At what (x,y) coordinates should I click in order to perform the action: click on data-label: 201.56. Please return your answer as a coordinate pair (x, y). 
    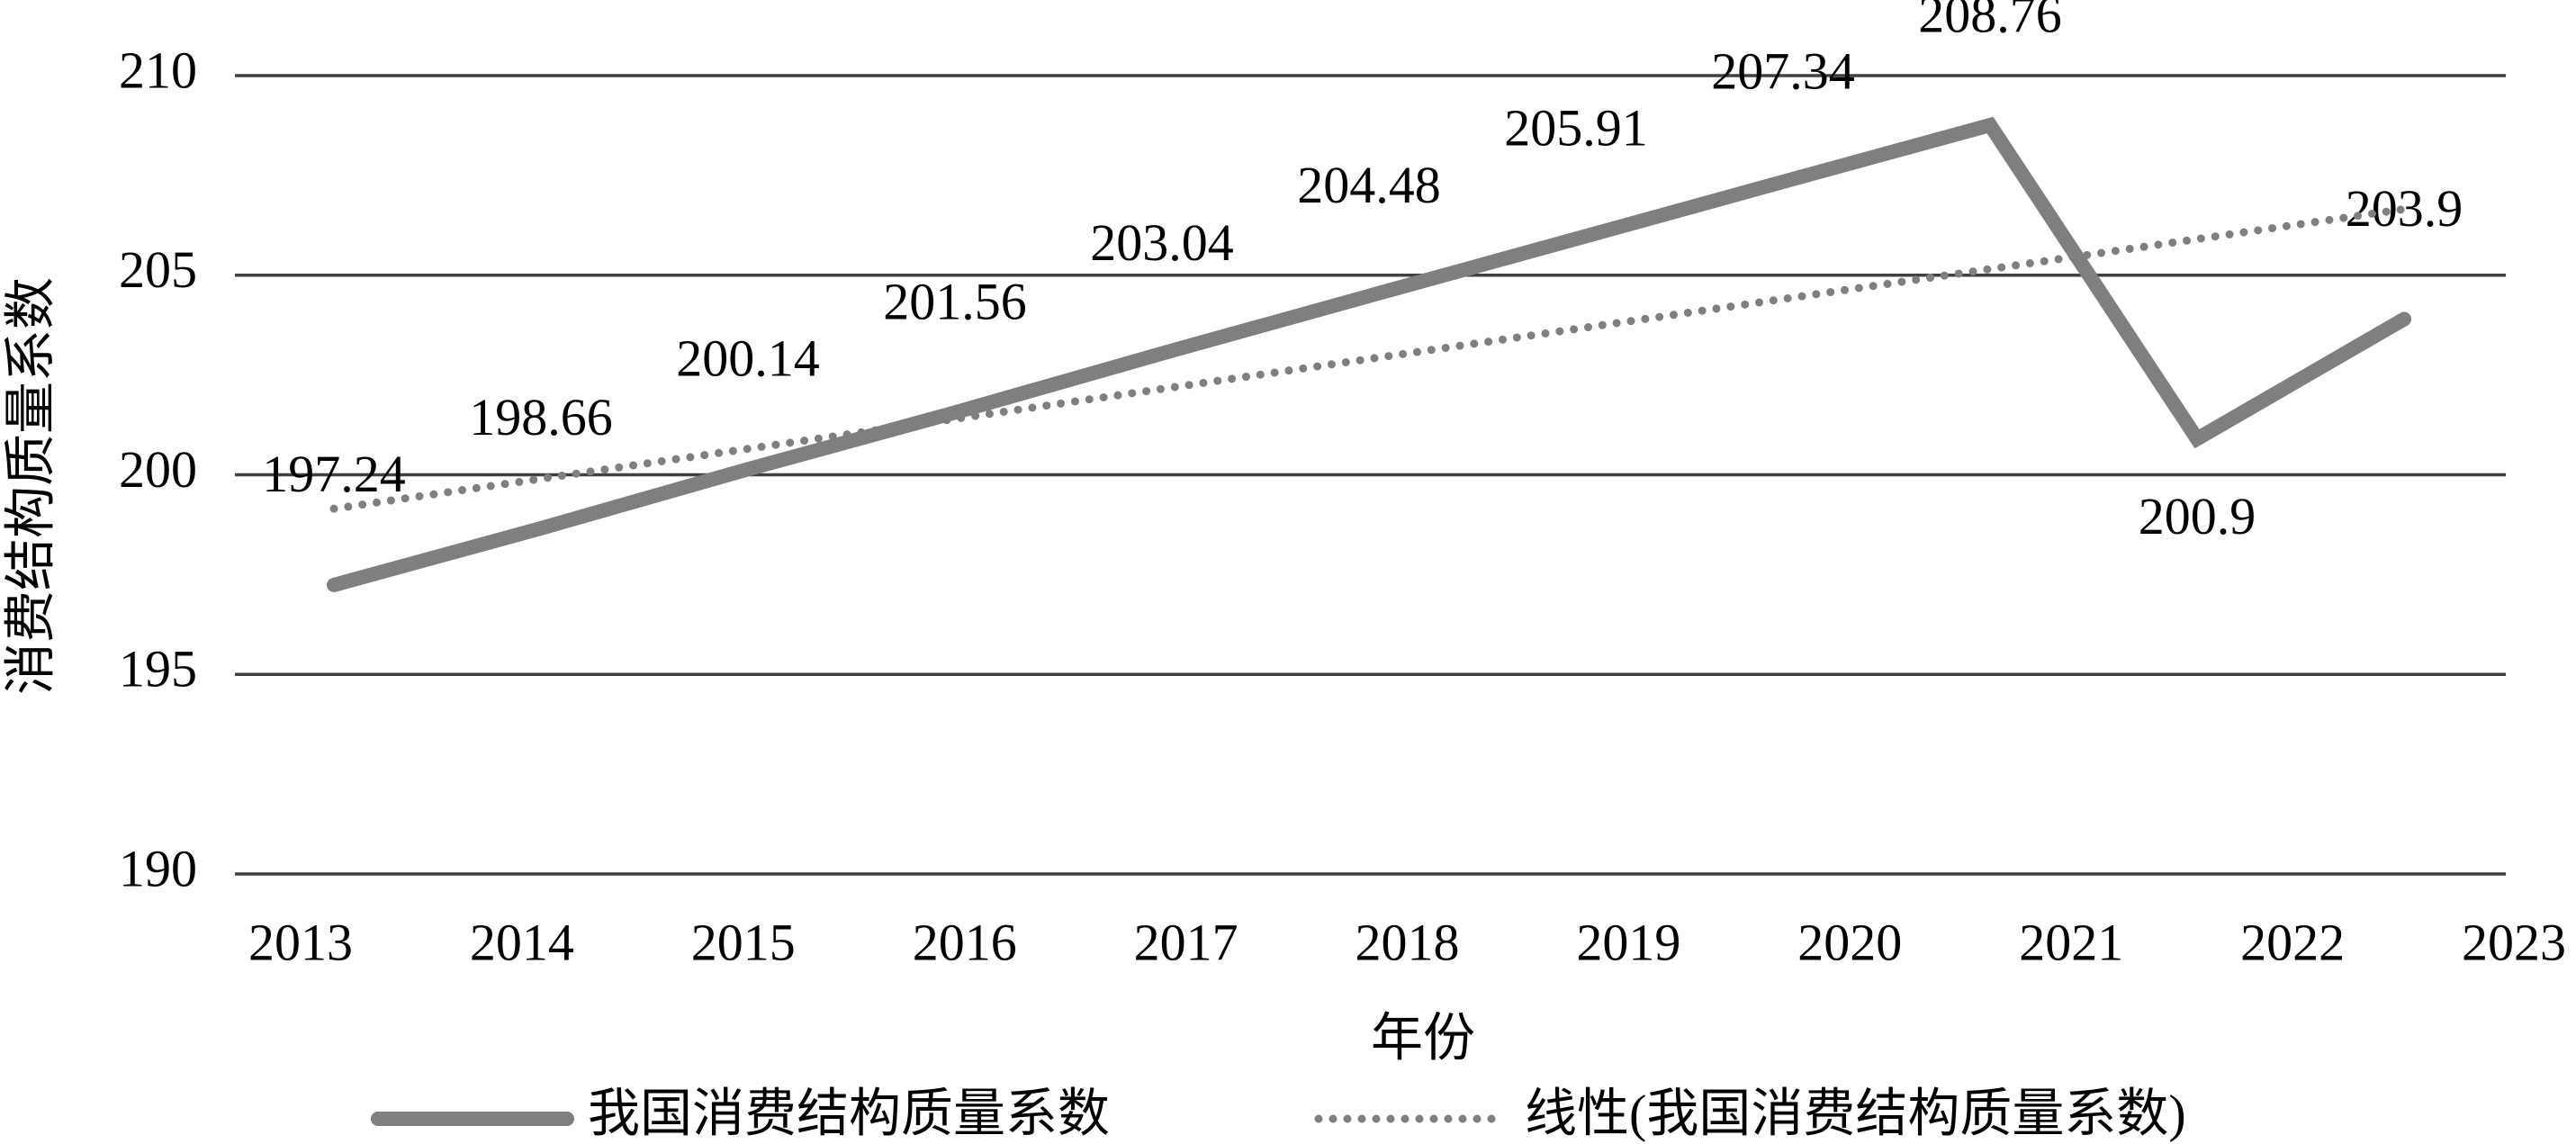
    Looking at the image, I should click on (955, 302).